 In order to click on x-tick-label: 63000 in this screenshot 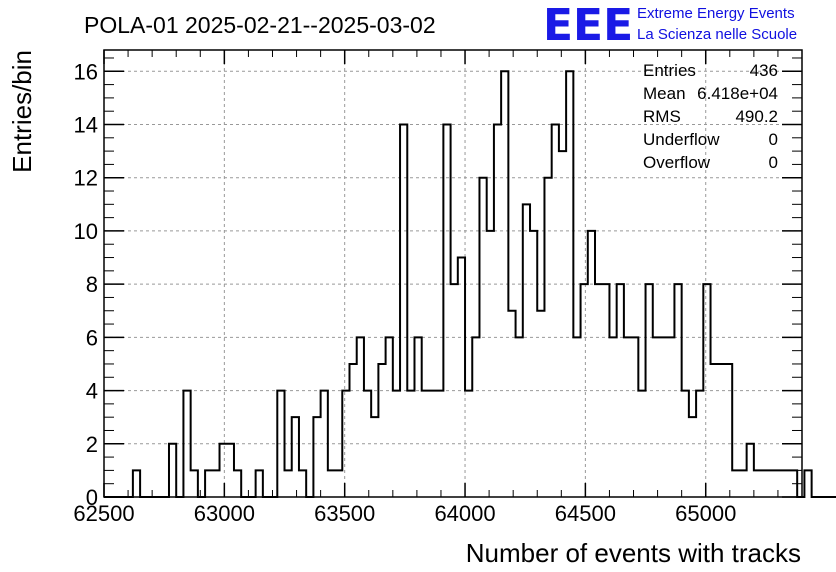, I will do `click(224, 513)`.